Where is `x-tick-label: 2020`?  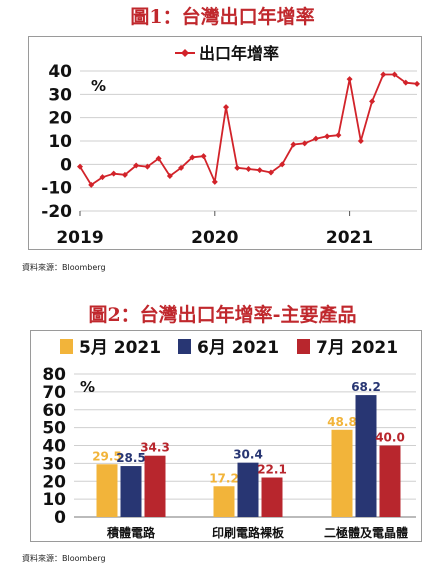
x-tick-label: 2020 is located at coordinates (214, 238).